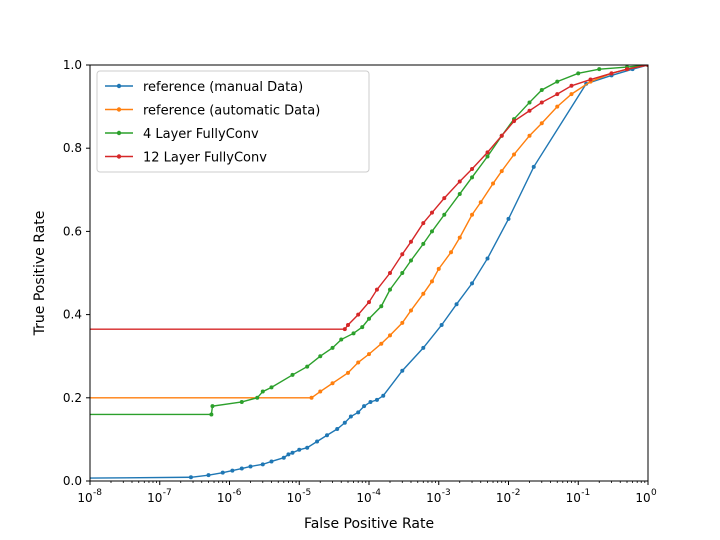 The height and width of the screenshot is (540, 720). I want to click on x-tick-exponent: -1, so click(585, 493).